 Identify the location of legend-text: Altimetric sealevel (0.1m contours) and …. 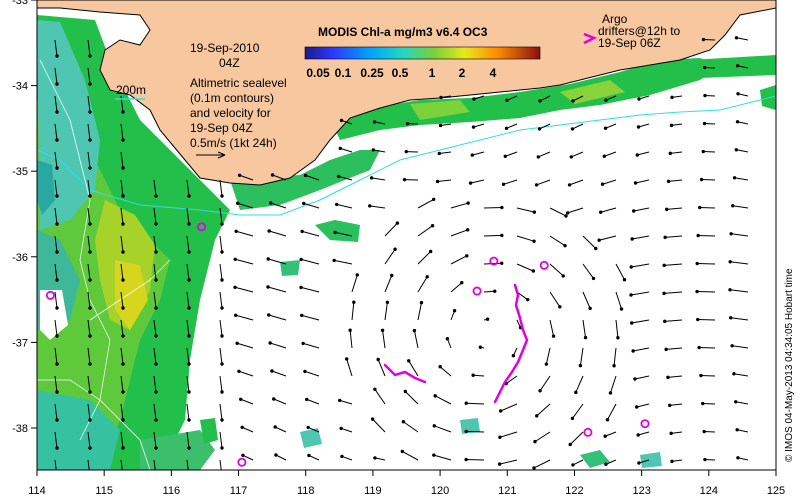
(238, 113).